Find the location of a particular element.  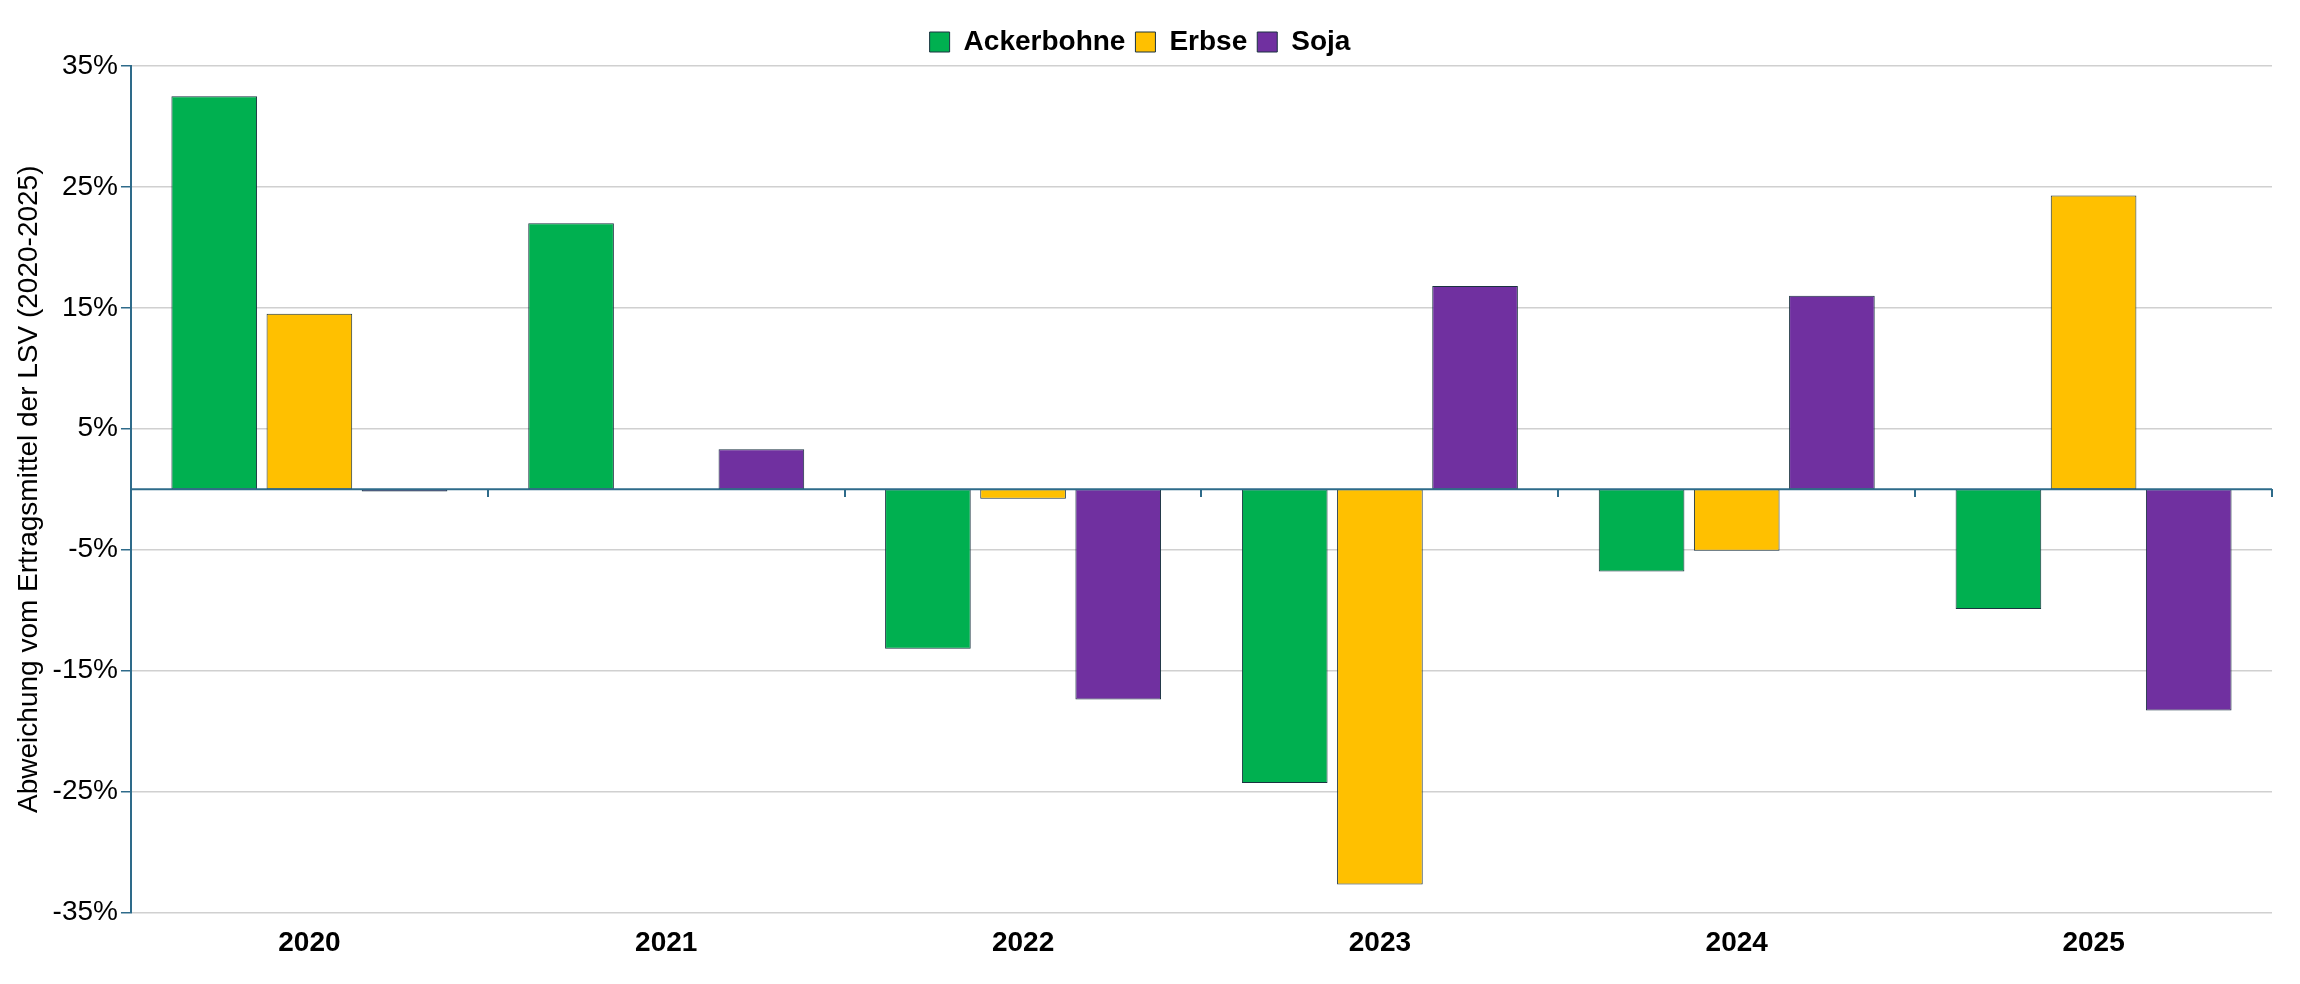

x-tick-label: 2023 is located at coordinates (1380, 941).